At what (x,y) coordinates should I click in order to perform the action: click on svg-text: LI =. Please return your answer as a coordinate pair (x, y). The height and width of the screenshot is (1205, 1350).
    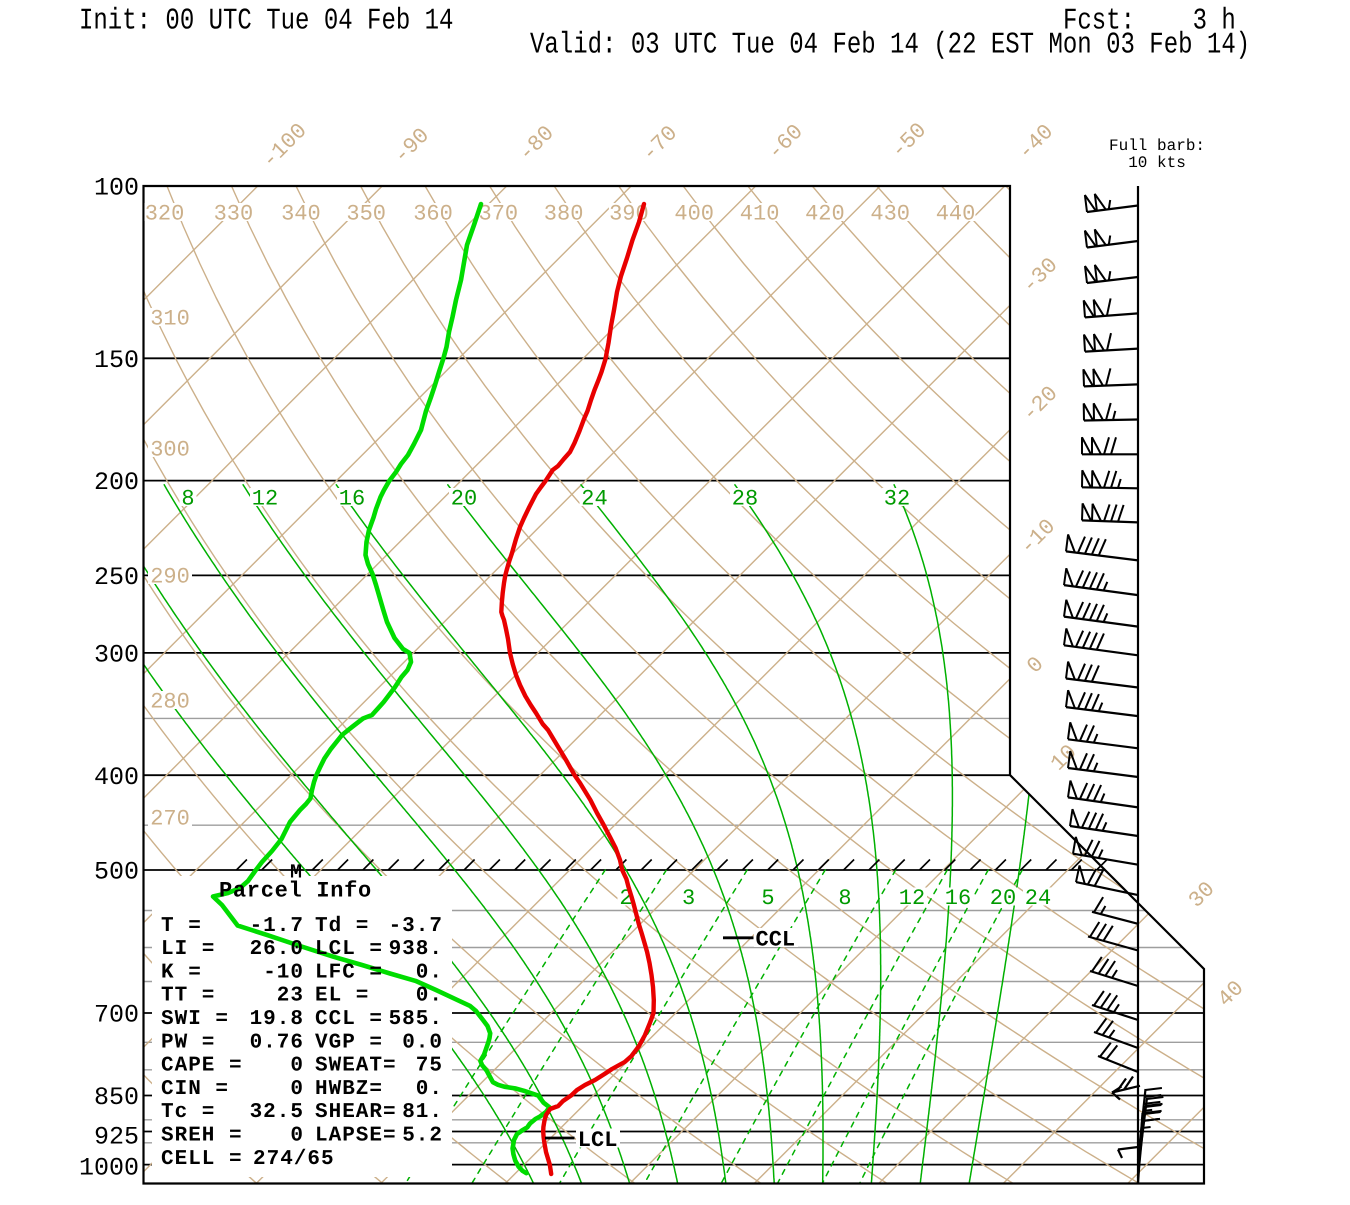
    Looking at the image, I should click on (188, 949).